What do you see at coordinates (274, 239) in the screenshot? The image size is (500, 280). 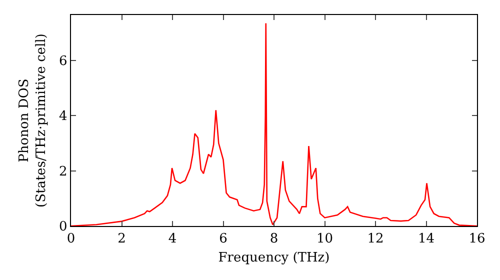 I see `x-tick-label: 8` at bounding box center [274, 239].